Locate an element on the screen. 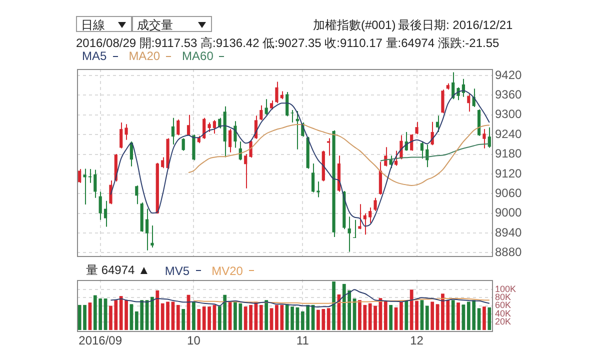 This screenshot has width=600, height=353. y-tick-label: 9420 is located at coordinates (508, 75).